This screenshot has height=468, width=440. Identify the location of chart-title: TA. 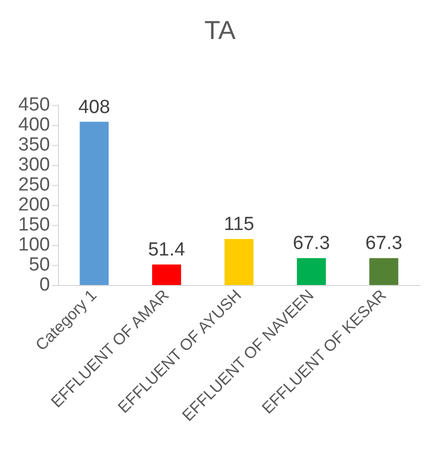
(220, 30).